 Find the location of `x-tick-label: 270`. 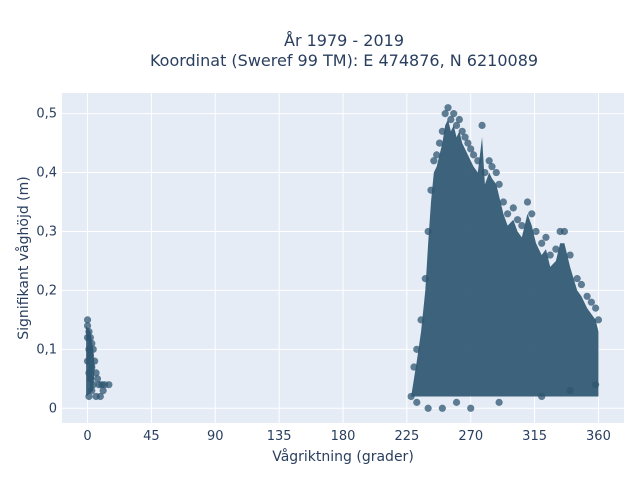

x-tick-label: 270 is located at coordinates (470, 436).